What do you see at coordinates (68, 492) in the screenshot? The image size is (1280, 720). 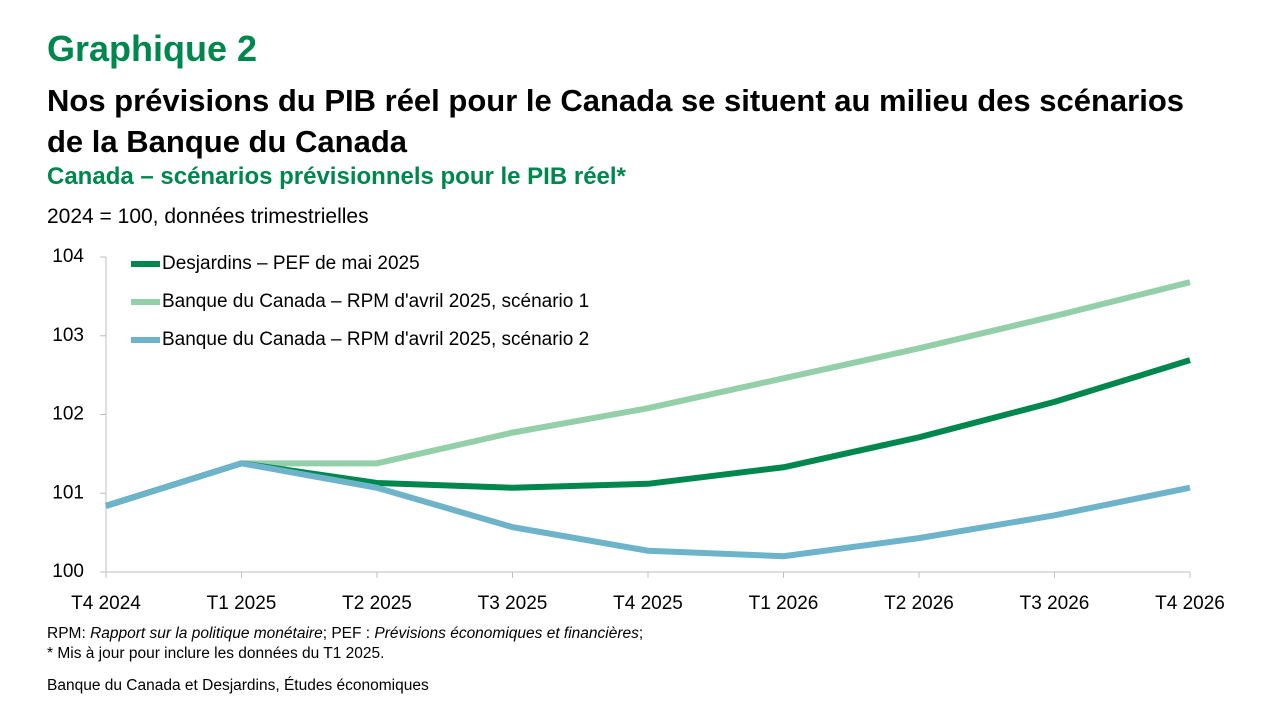 I see `y-tick-label: 101` at bounding box center [68, 492].